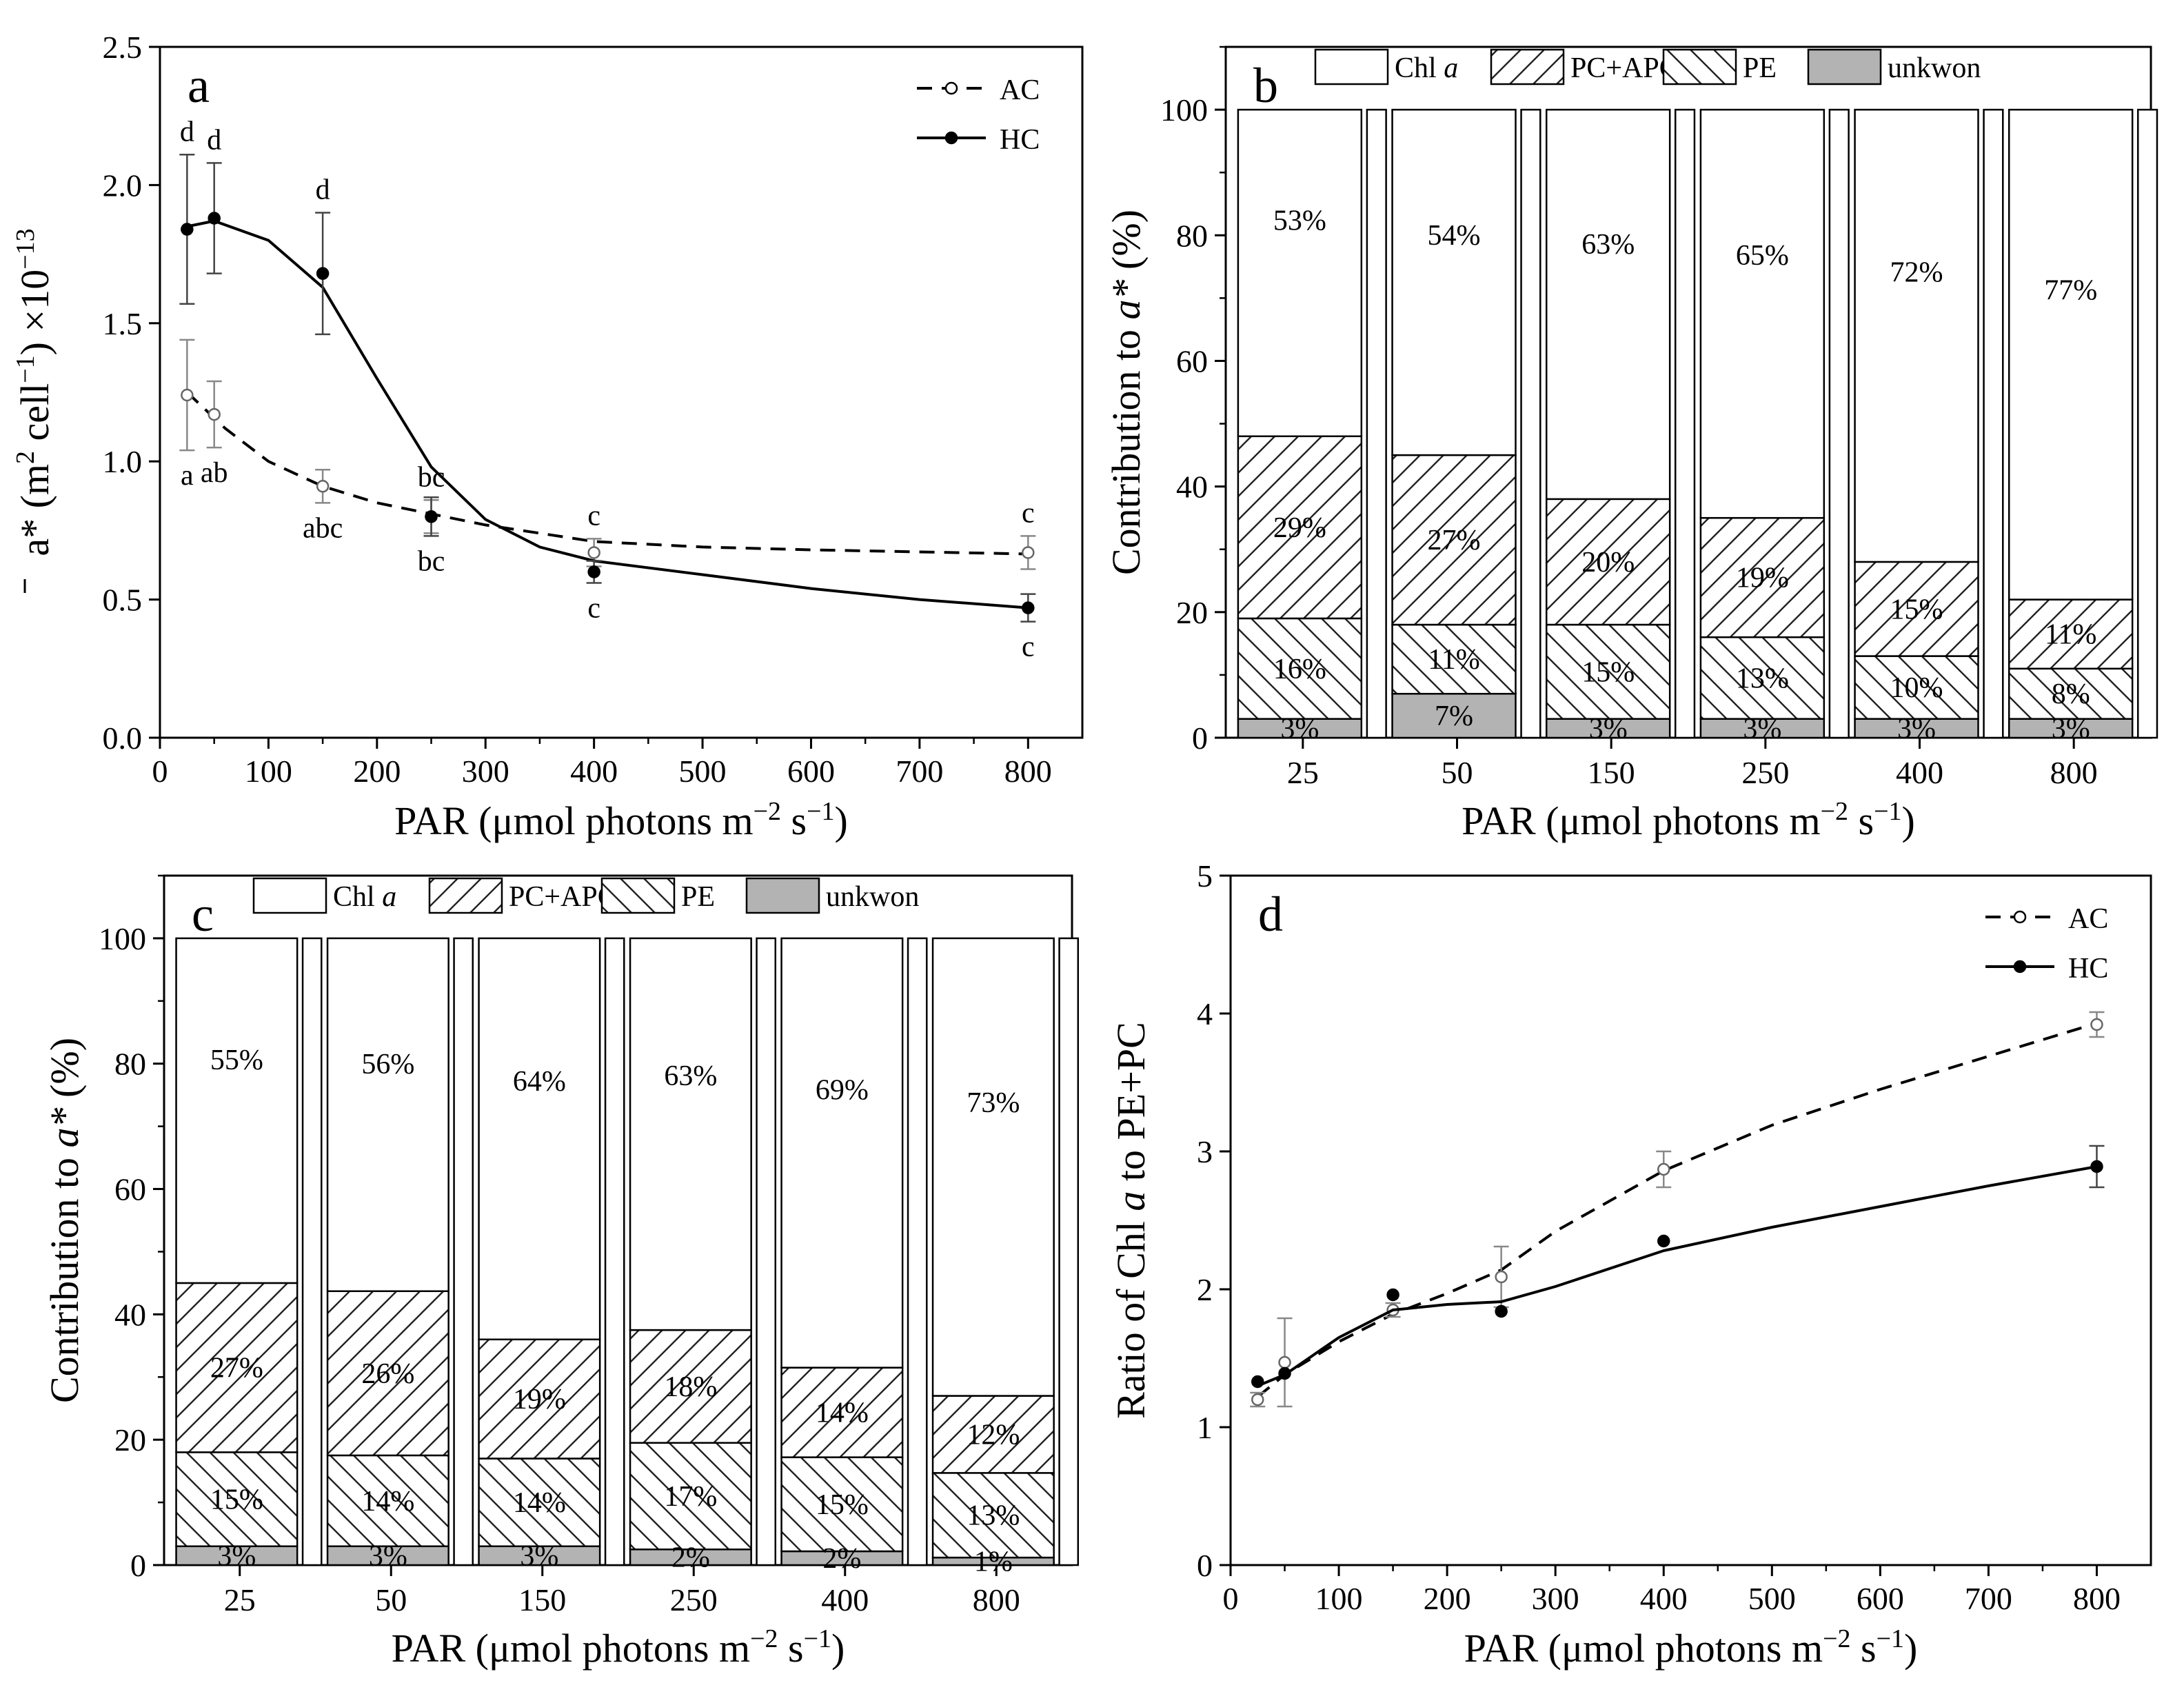 The width and height of the screenshot is (2184, 1694). What do you see at coordinates (123, 738) in the screenshot?
I see `y-tick-label: 0.0` at bounding box center [123, 738].